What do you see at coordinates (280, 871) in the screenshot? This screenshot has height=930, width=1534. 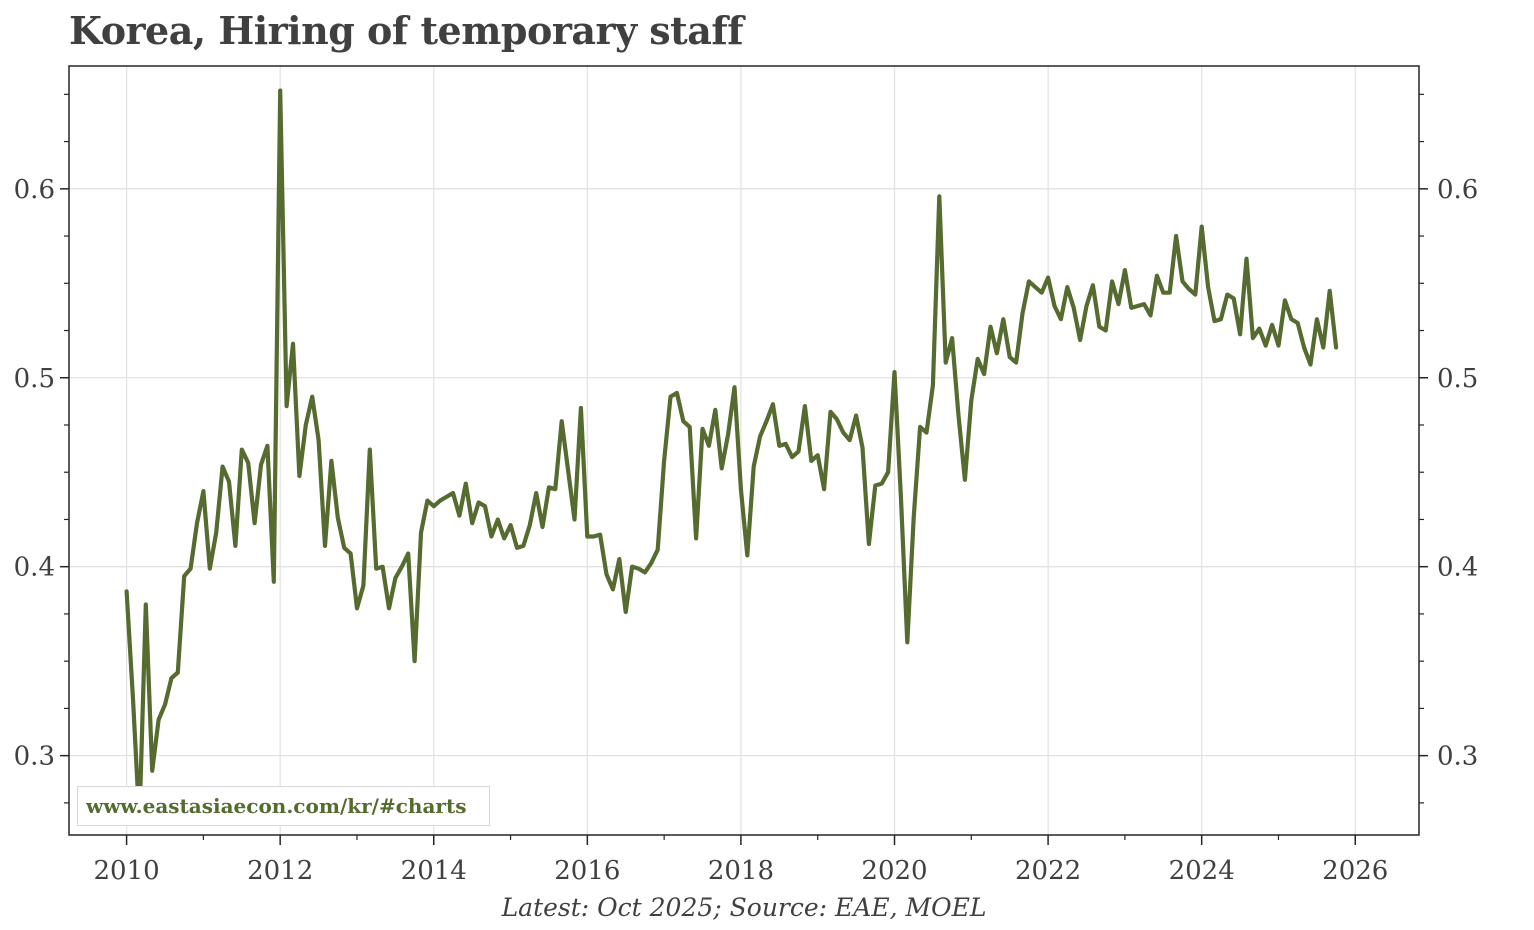 I see `x-tick-label: 2012` at bounding box center [280, 871].